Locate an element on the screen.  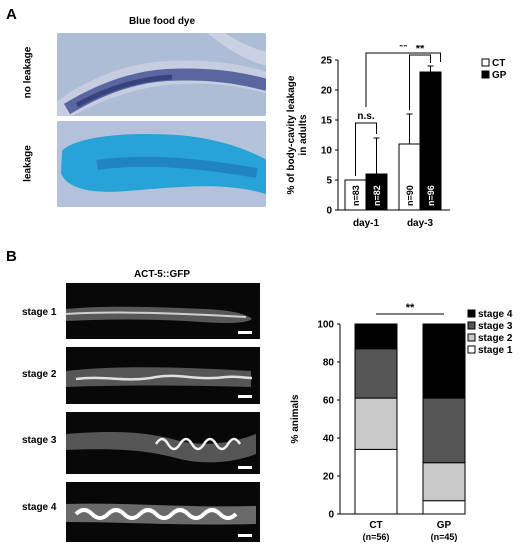
row-label-stage-1: stage 1 is located at coordinates (39, 312).